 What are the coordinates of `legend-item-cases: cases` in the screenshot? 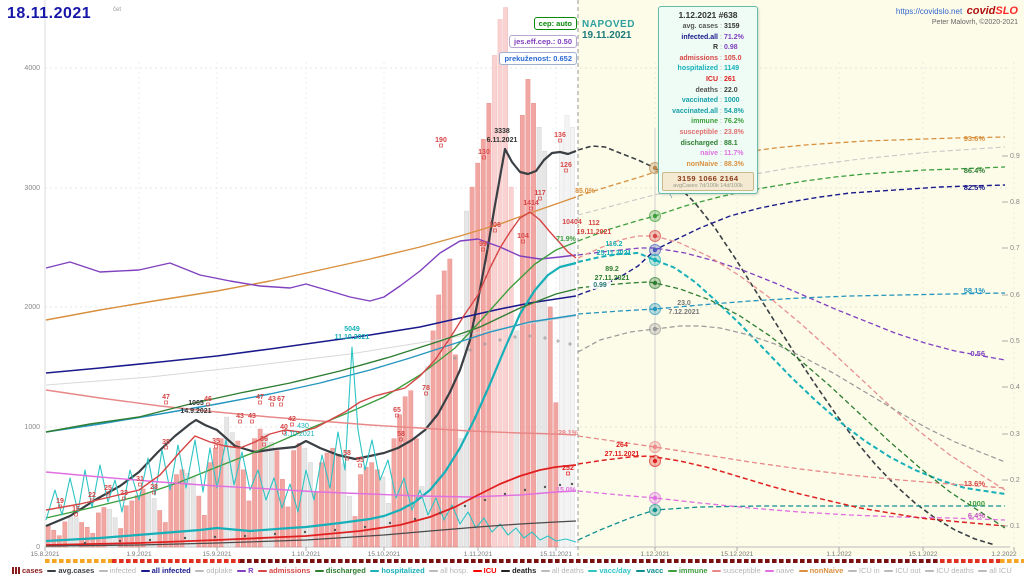 It's located at (27, 570).